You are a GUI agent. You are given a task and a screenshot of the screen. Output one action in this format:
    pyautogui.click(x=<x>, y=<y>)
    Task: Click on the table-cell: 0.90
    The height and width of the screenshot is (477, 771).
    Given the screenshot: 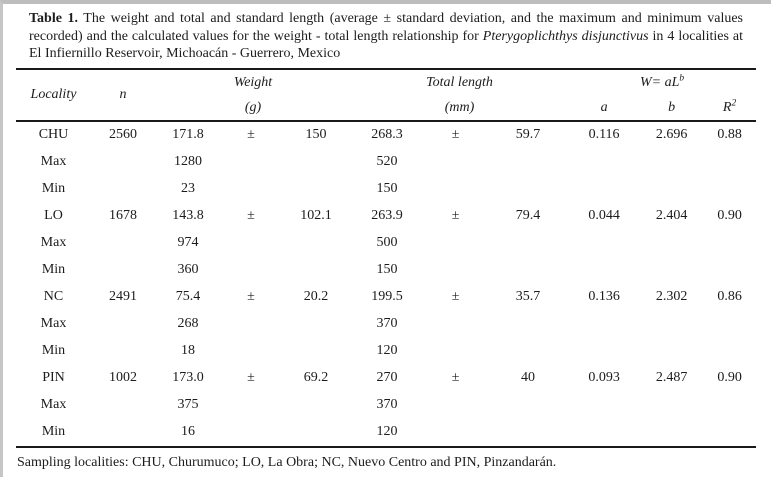 What is the action you would take?
    pyautogui.click(x=729, y=377)
    